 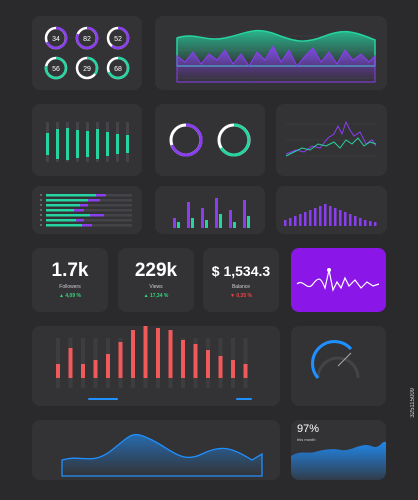 I want to click on vertical-bars-card, so click(x=210, y=210).